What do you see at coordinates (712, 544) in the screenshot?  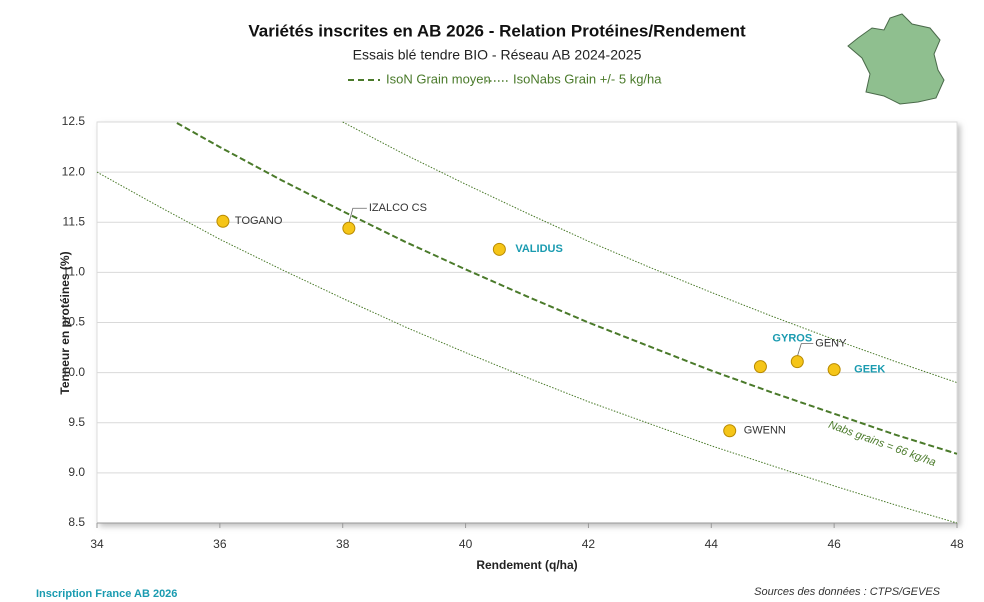 I see `x-tick-label: 44` at bounding box center [712, 544].